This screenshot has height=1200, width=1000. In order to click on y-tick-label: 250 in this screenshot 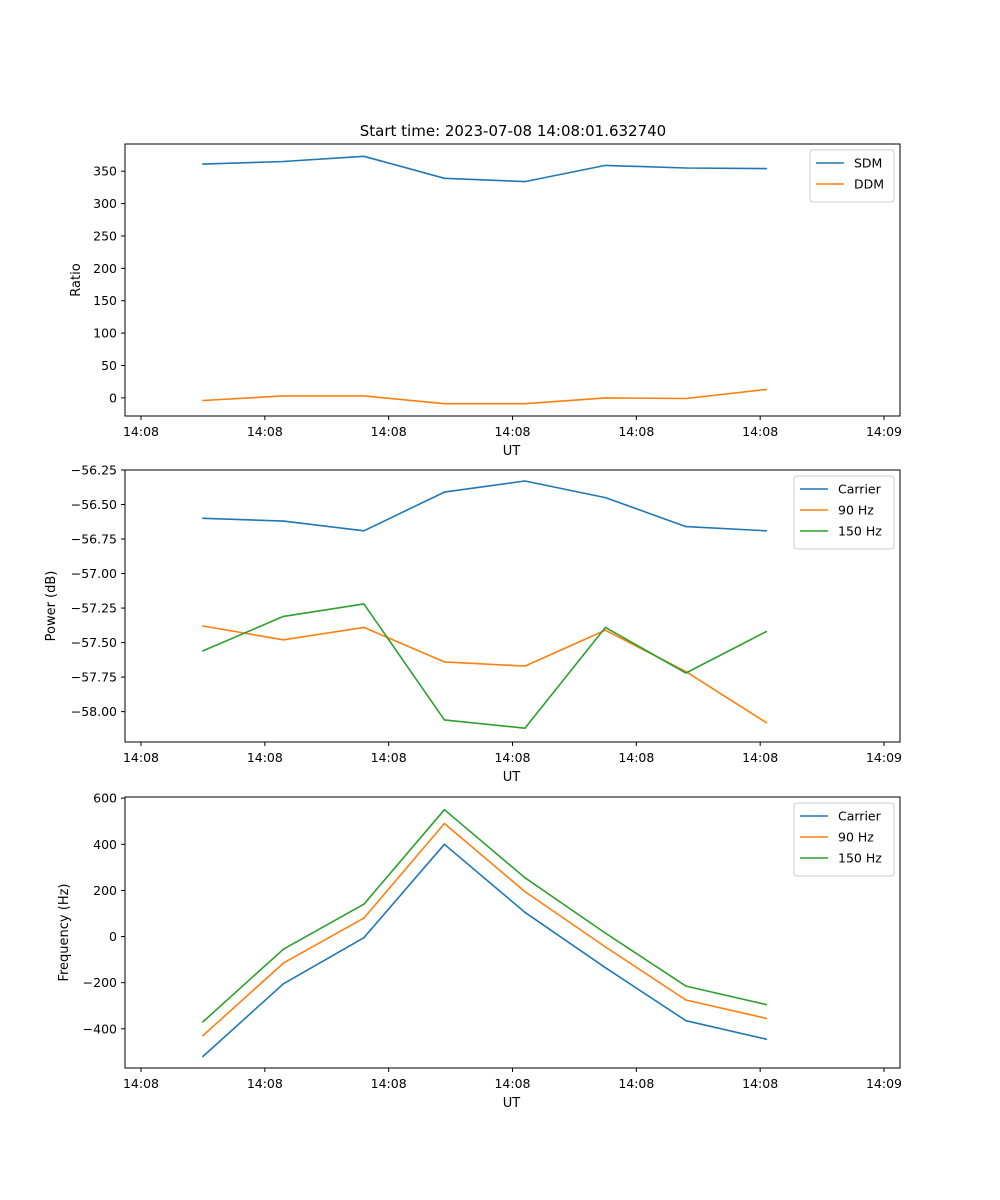, I will do `click(105, 235)`.